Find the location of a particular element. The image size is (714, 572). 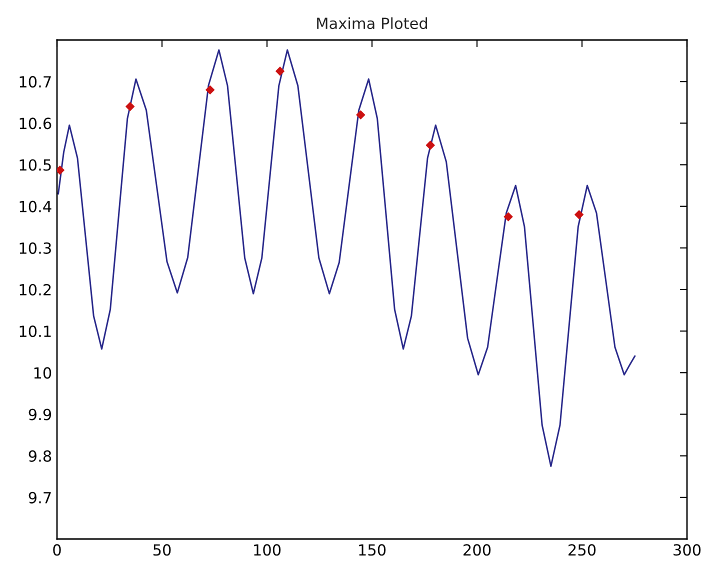

y-tick-label: 10.1 is located at coordinates (35, 332).